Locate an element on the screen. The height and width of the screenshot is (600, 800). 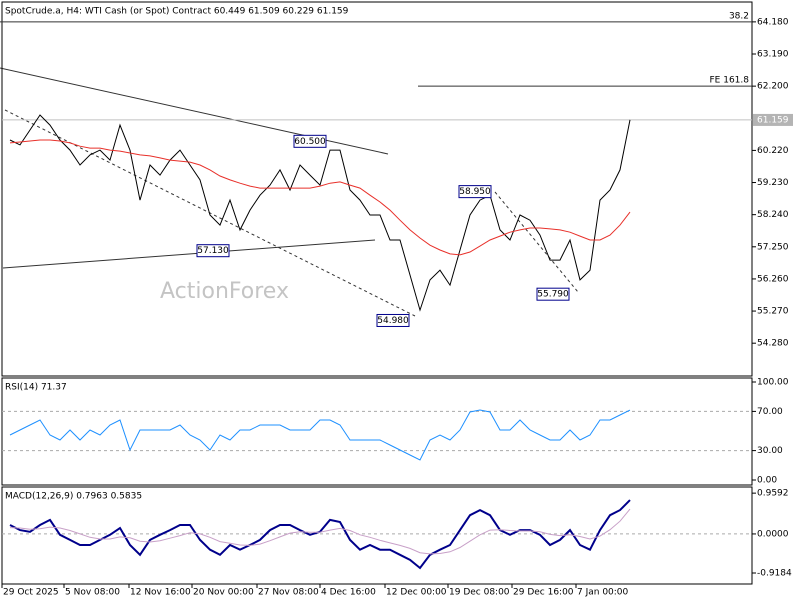
y-tick-label: 100.00 is located at coordinates (773, 383).